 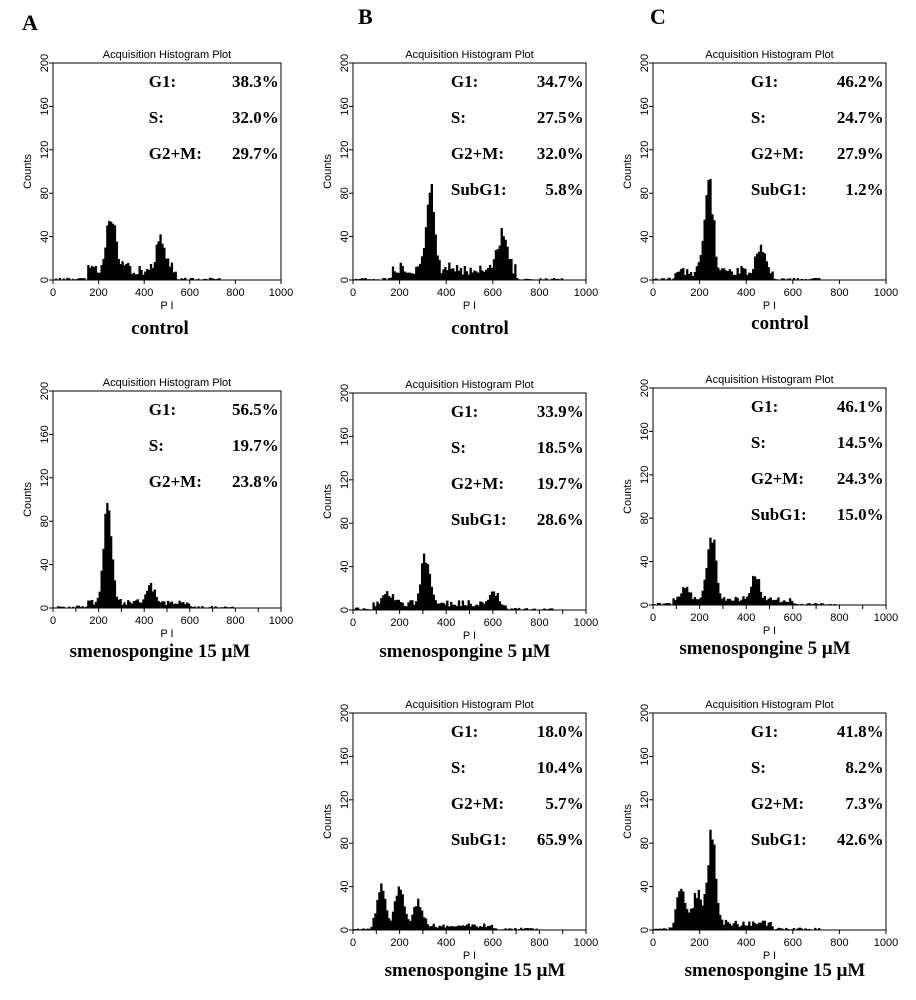 I want to click on stat-label: G1:, so click(x=764, y=731).